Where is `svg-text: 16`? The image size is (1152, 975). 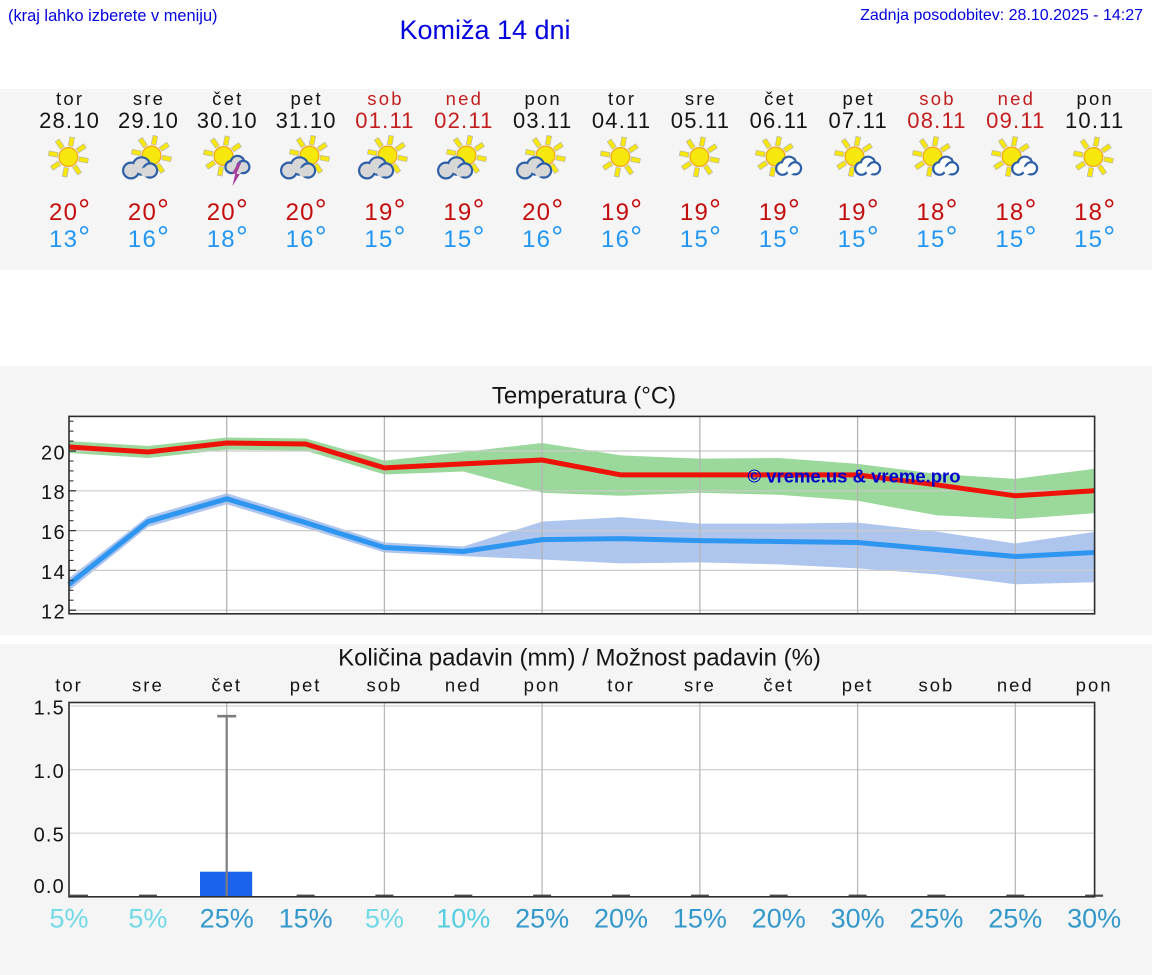
svg-text: 16 is located at coordinates (53, 533).